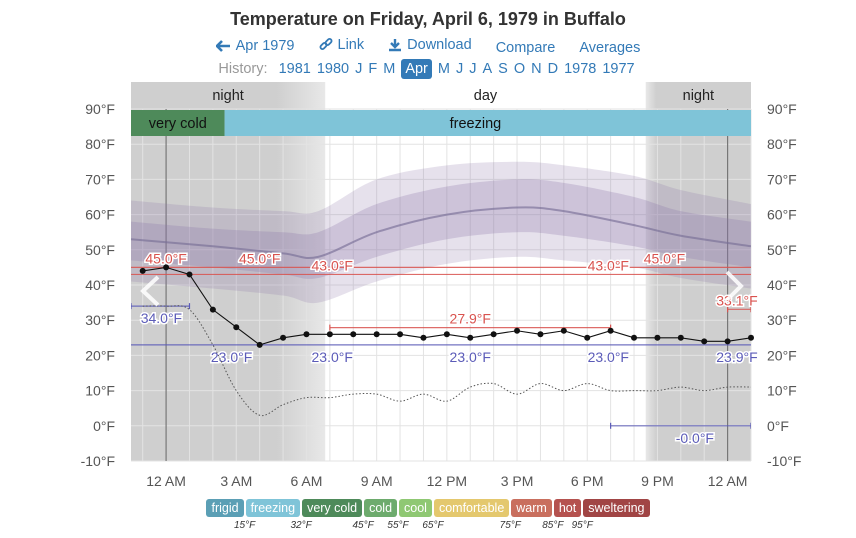 The image size is (856, 538). I want to click on ref-line-label: 23.0°F, so click(231, 357).